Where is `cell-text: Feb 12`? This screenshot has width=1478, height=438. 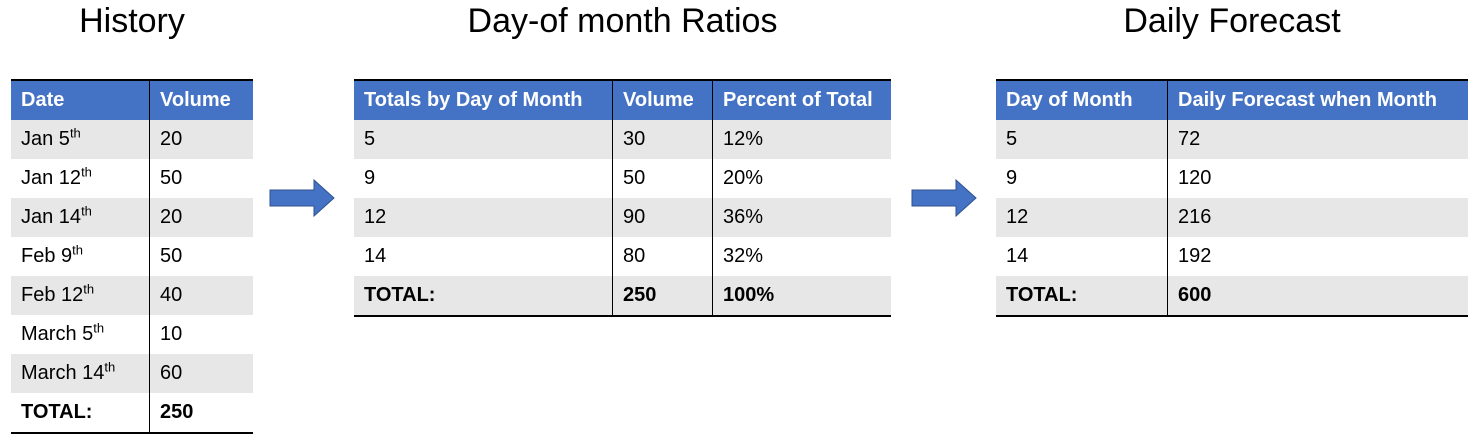 cell-text: Feb 12 is located at coordinates (52, 295).